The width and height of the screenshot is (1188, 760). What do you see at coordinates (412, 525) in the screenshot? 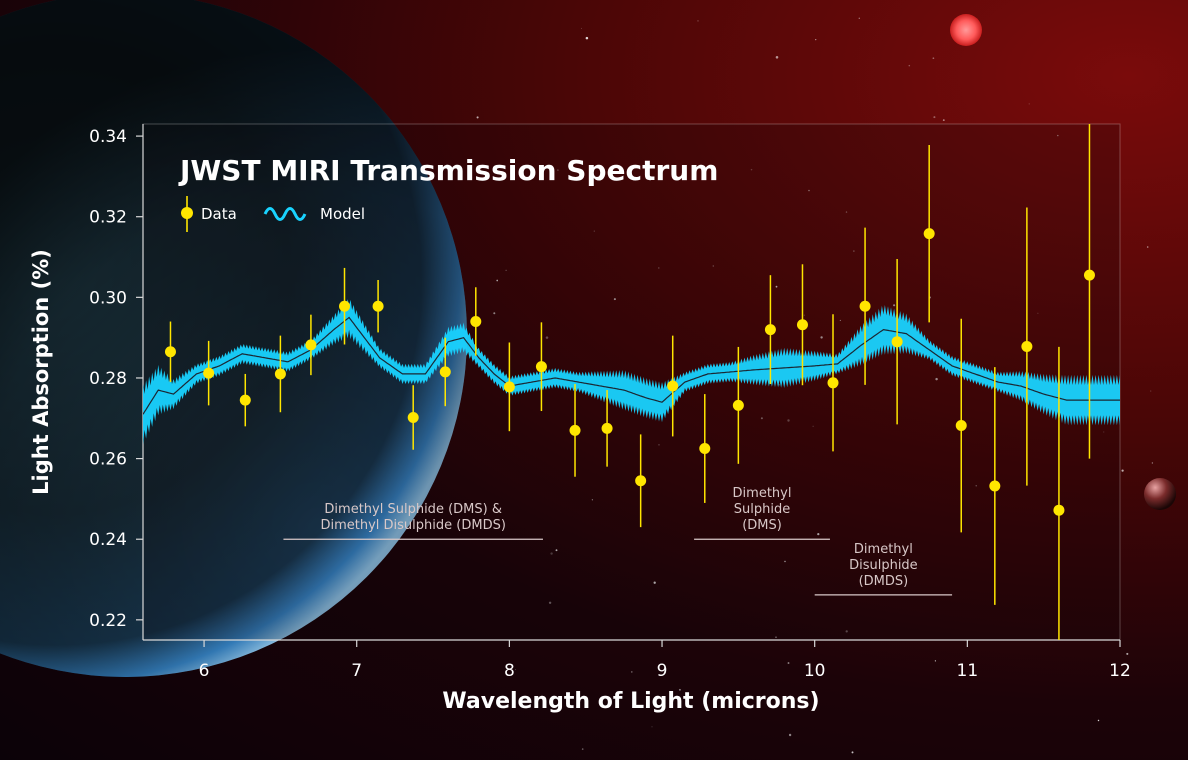
I see `annotation-label: Dimethyl Disulphide (DMDS)` at bounding box center [412, 525].